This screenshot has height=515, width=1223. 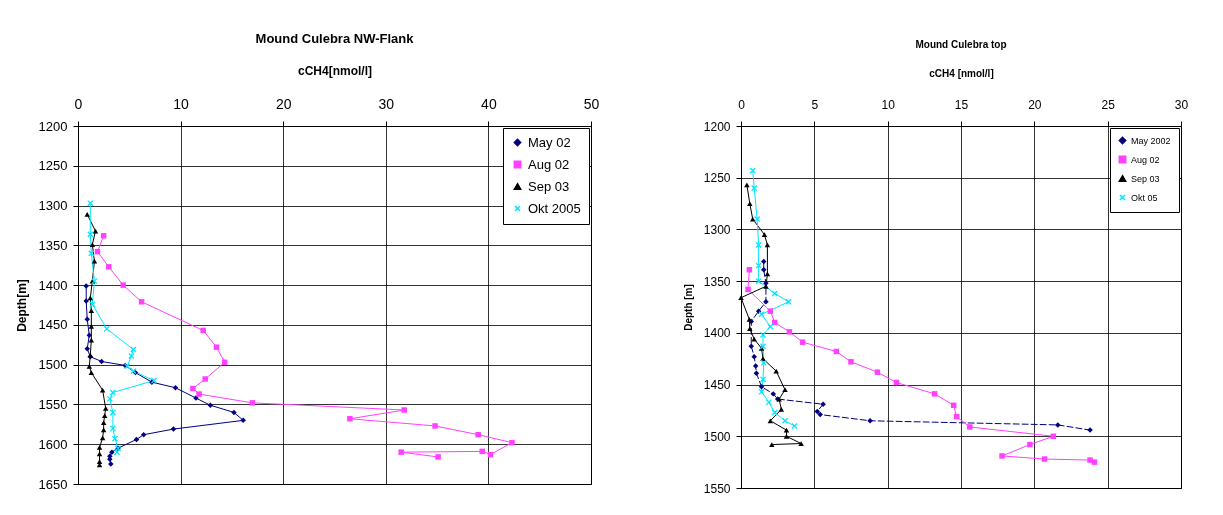 I want to click on legend-label: May 2002, so click(x=1151, y=140).